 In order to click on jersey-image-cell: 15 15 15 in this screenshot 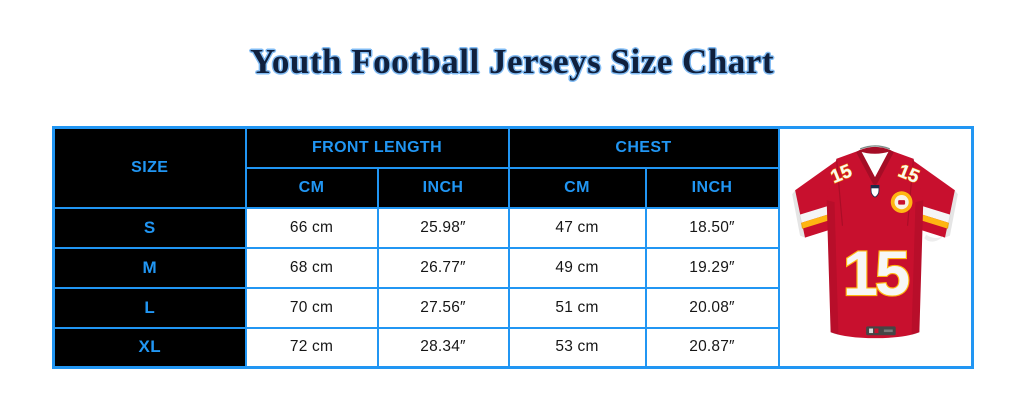, I will do `click(875, 247)`.